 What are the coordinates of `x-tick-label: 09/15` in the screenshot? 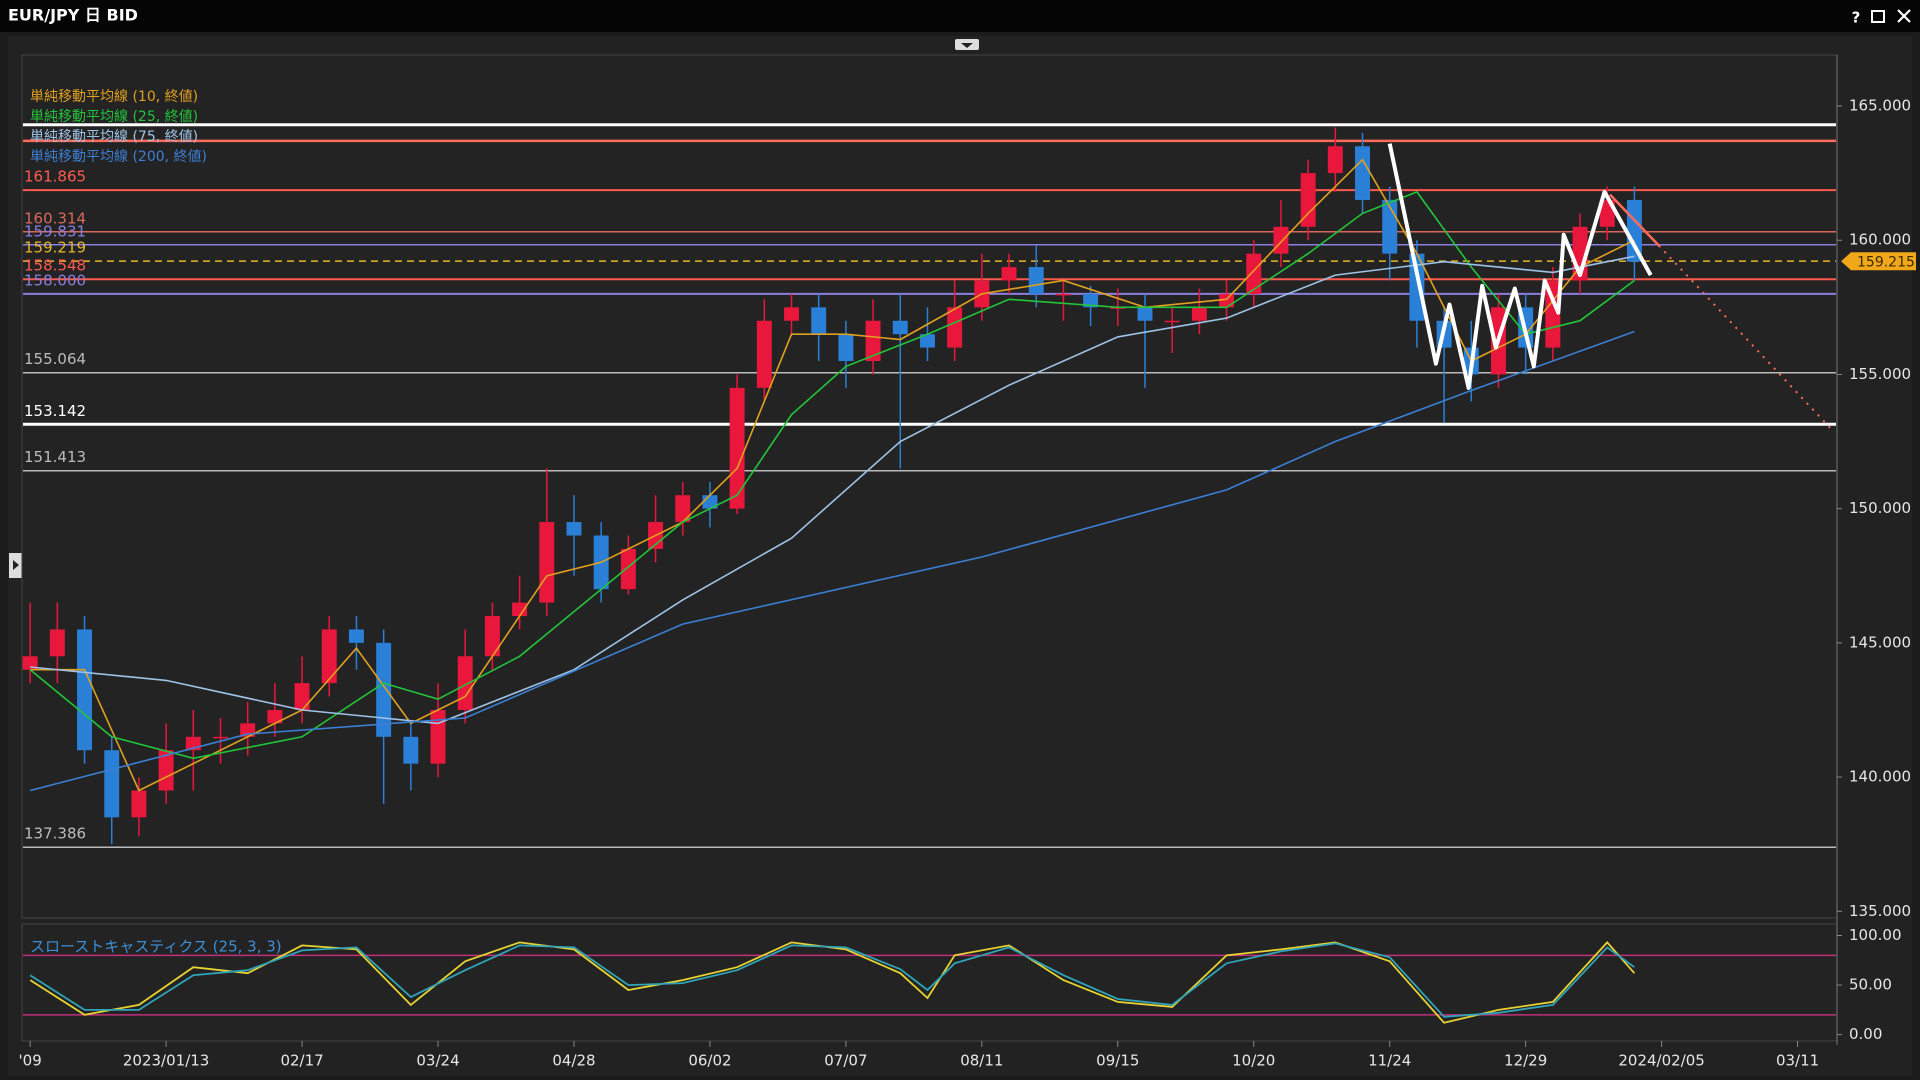 It's located at (1117, 1061).